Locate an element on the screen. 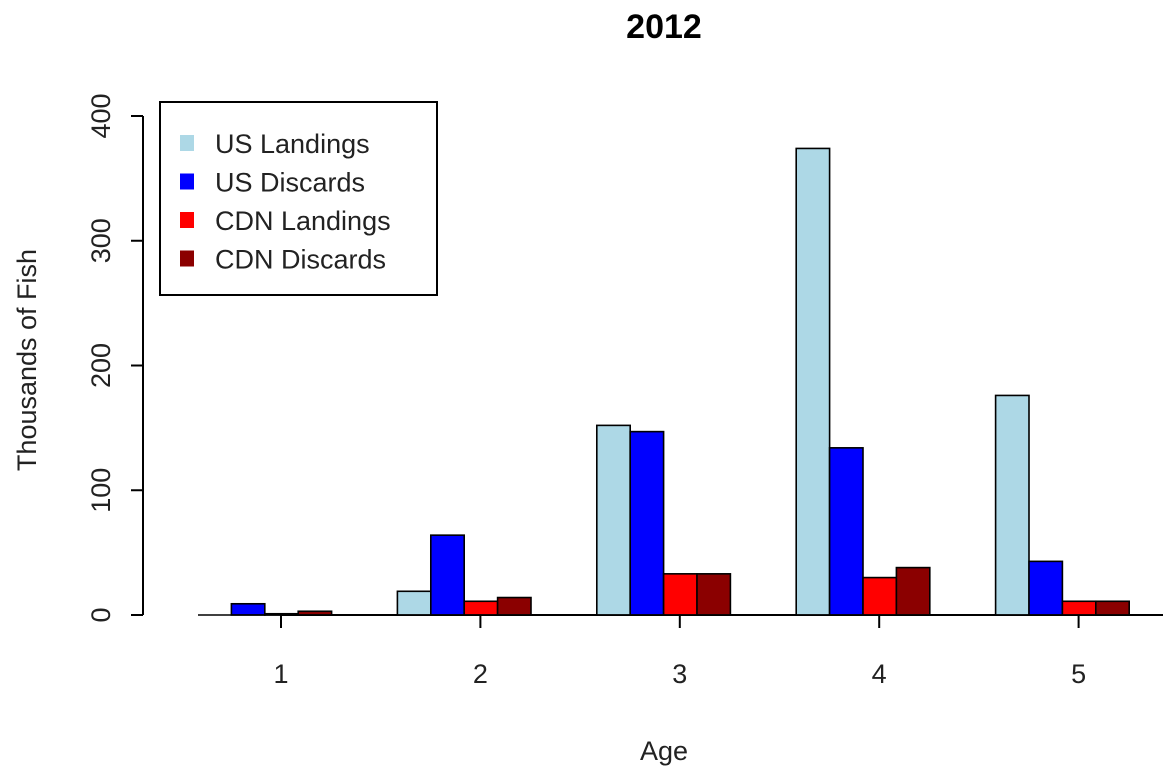 This screenshot has width=1163, height=772. x-axis-label: Age is located at coordinates (664, 751).